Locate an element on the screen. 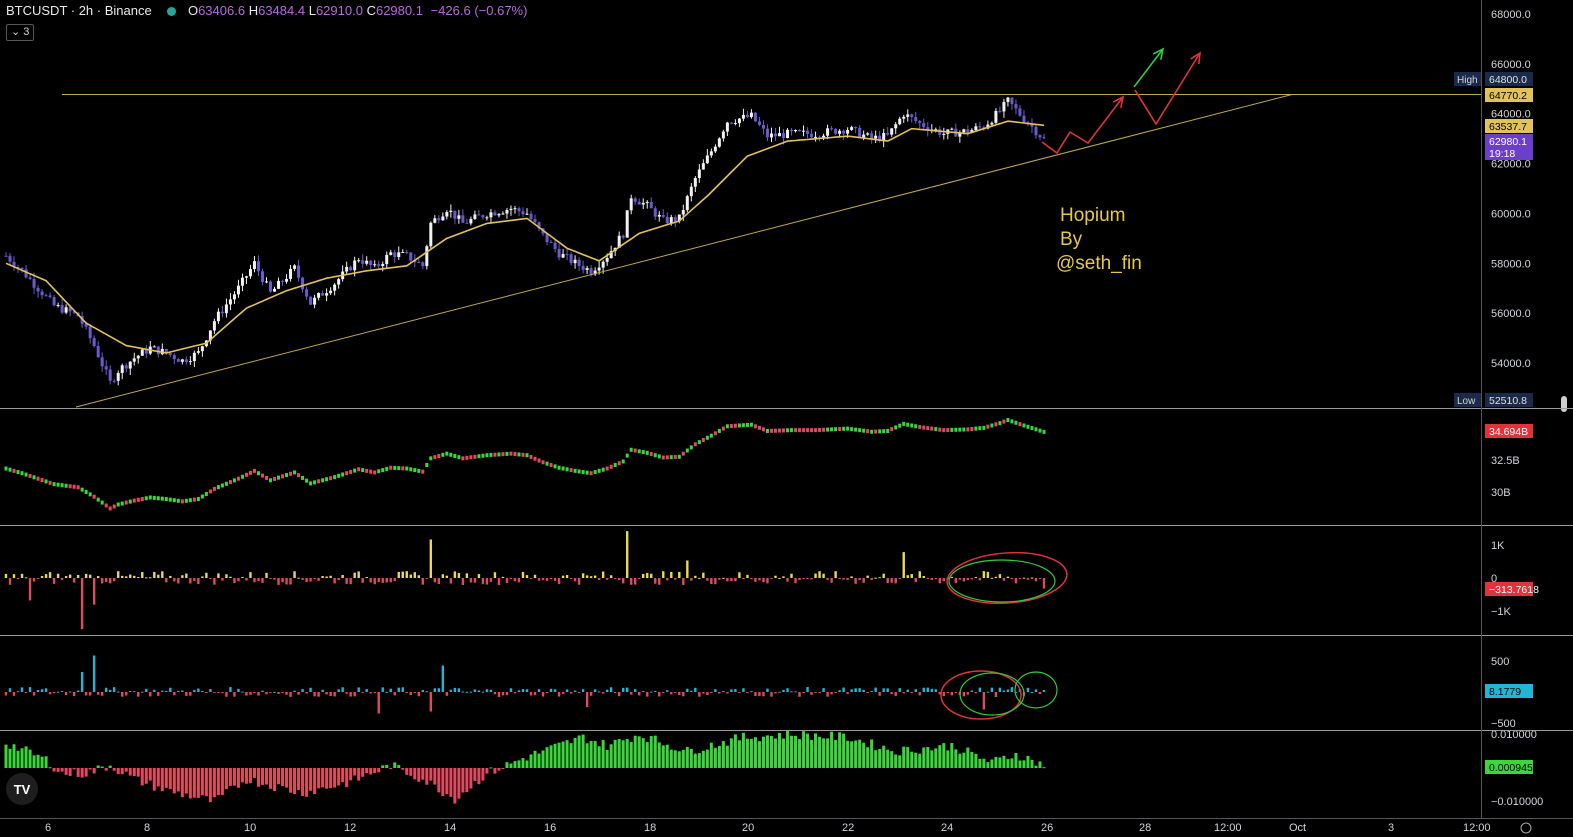 This screenshot has height=837, width=1573. tradingview-logo: TV is located at coordinates (22, 789).